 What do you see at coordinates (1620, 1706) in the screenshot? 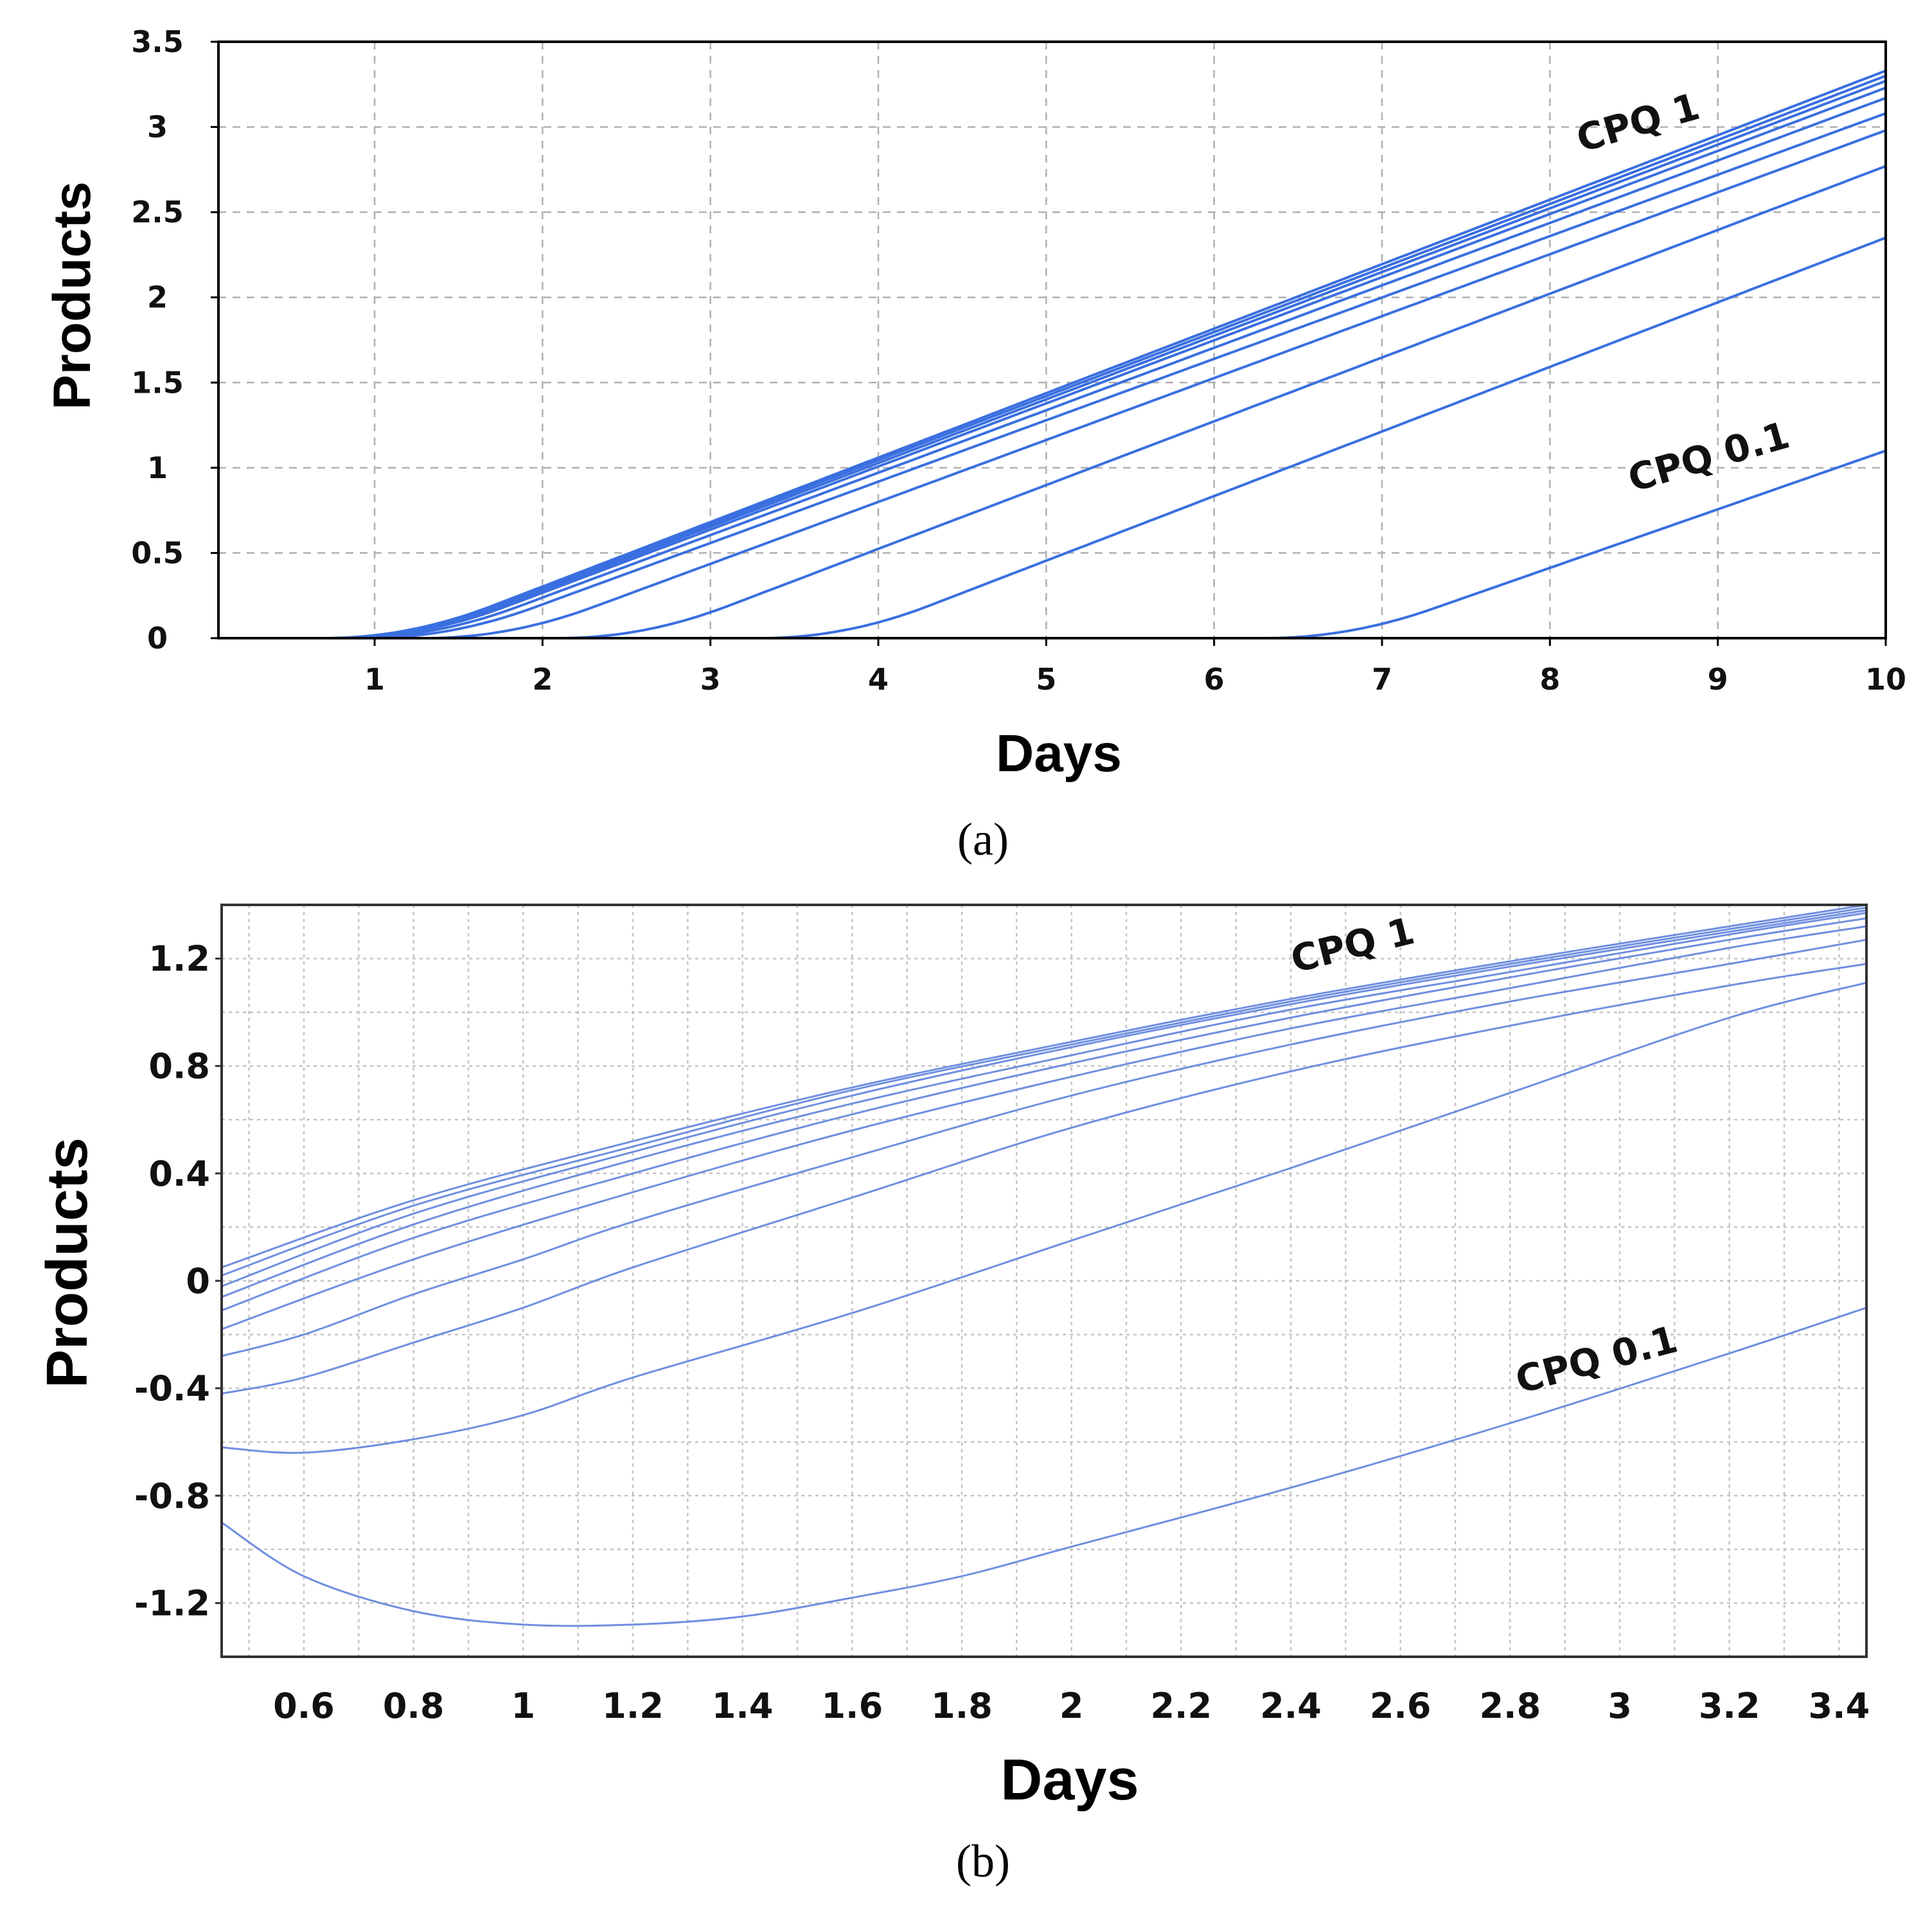
I see `chart-b-x-tick-label: 3` at bounding box center [1620, 1706].